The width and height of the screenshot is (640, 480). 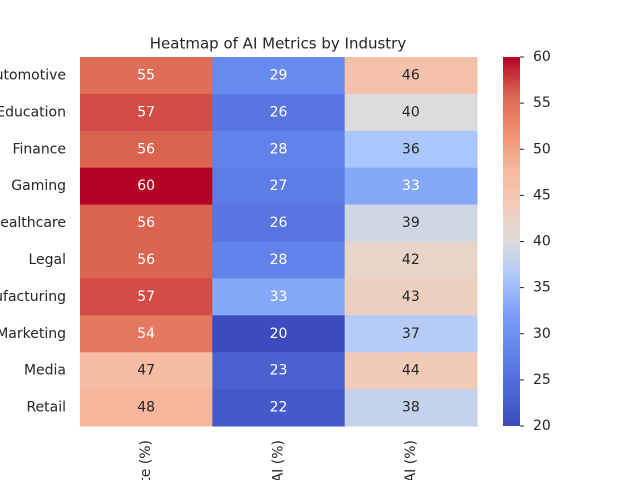 What do you see at coordinates (542, 195) in the screenshot?
I see `colorbar-tick-label: 45` at bounding box center [542, 195].